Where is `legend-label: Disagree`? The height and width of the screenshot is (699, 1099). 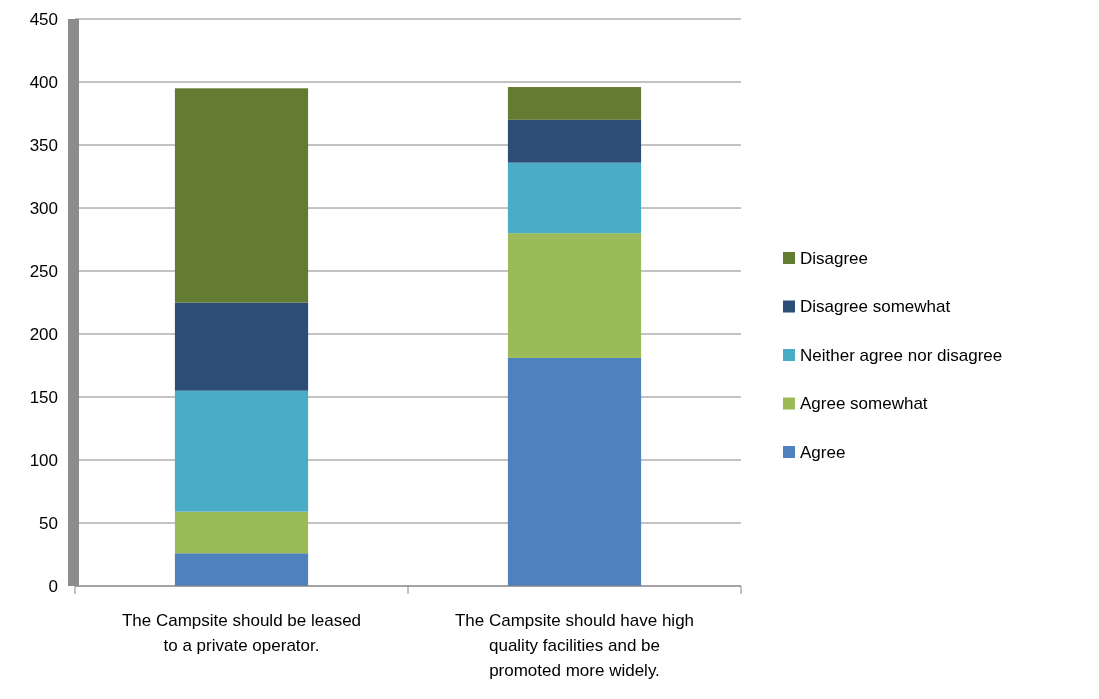 legend-label: Disagree is located at coordinates (834, 258).